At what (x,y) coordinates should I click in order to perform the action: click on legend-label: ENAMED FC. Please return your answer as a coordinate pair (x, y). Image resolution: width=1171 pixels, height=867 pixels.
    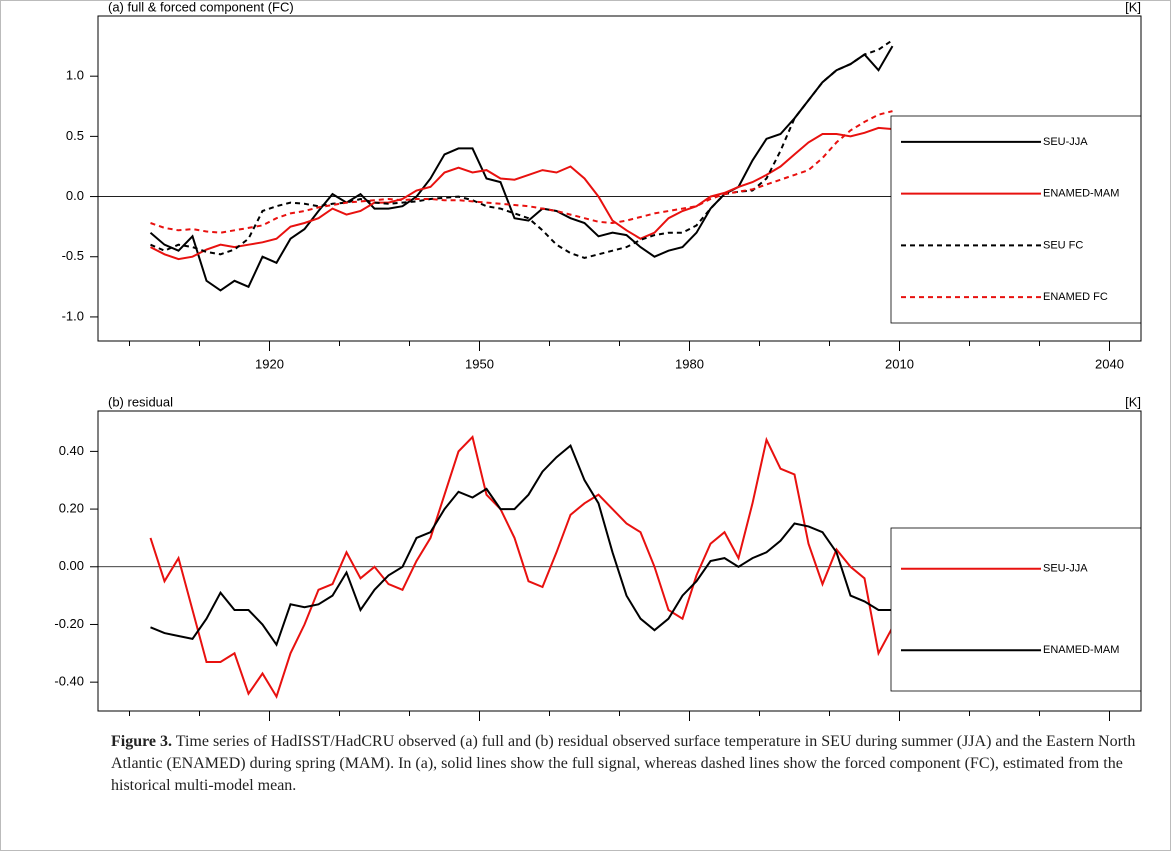
    Looking at the image, I should click on (1075, 297).